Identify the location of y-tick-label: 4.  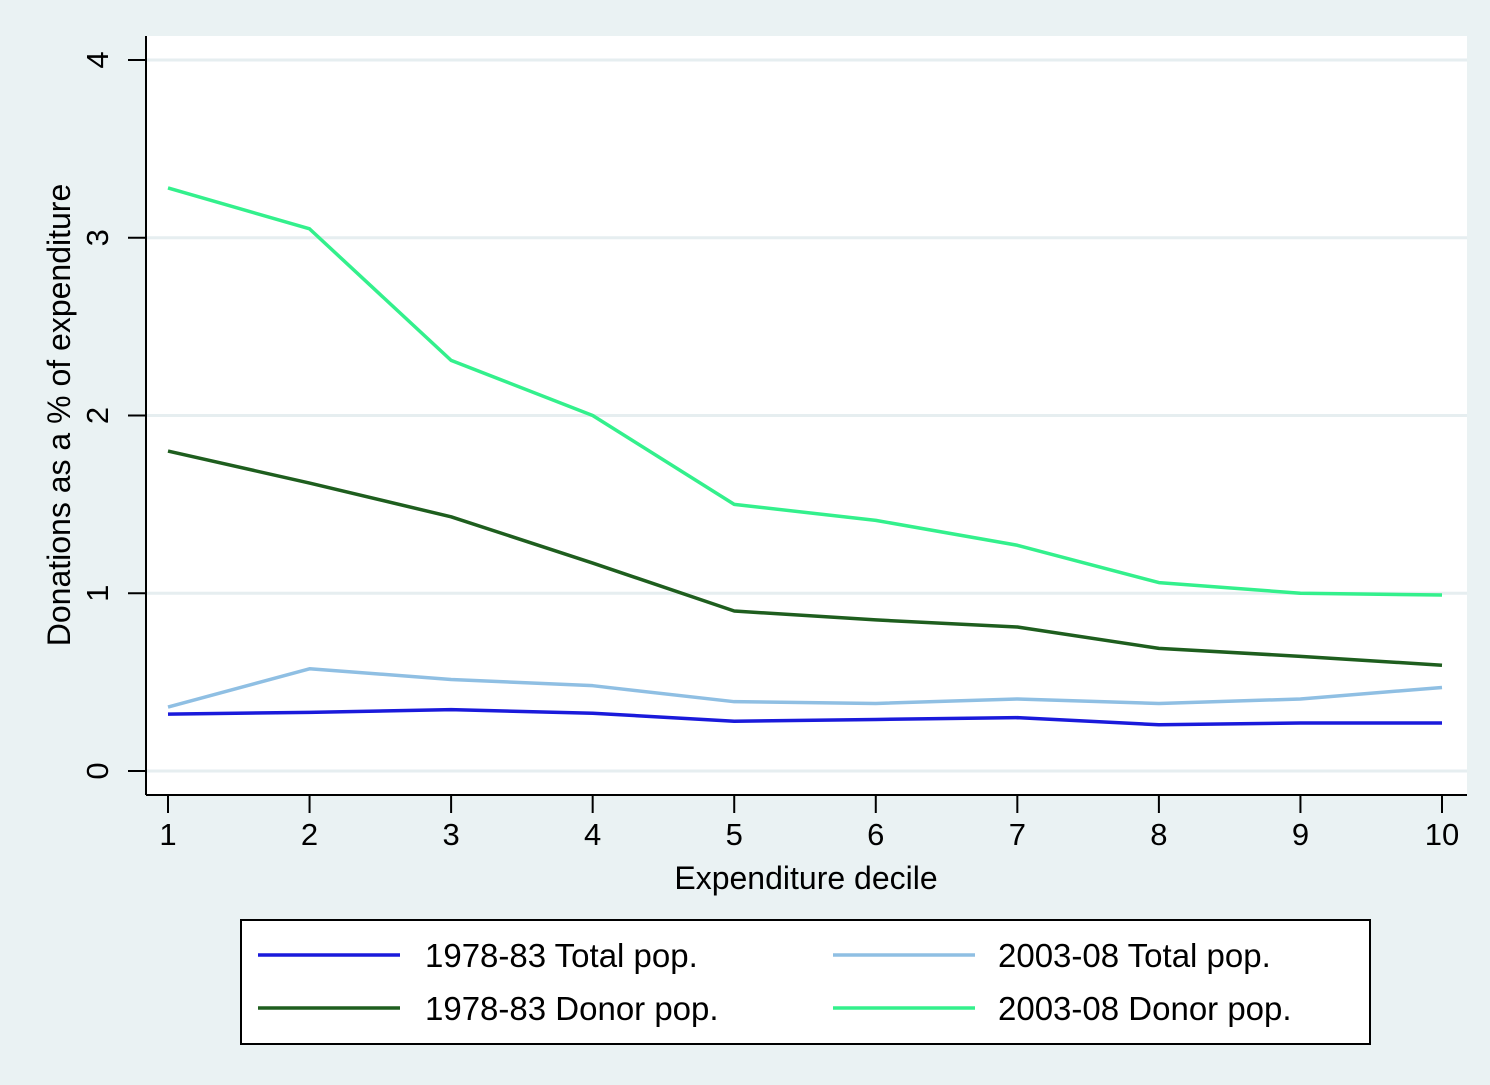
(97, 59).